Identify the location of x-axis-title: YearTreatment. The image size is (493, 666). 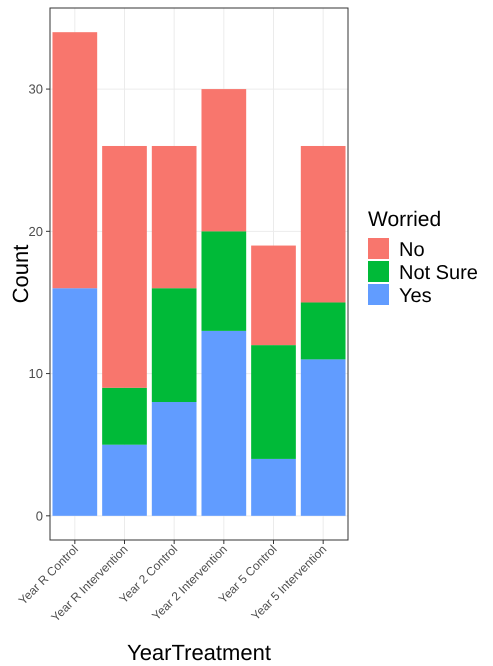
(199, 652).